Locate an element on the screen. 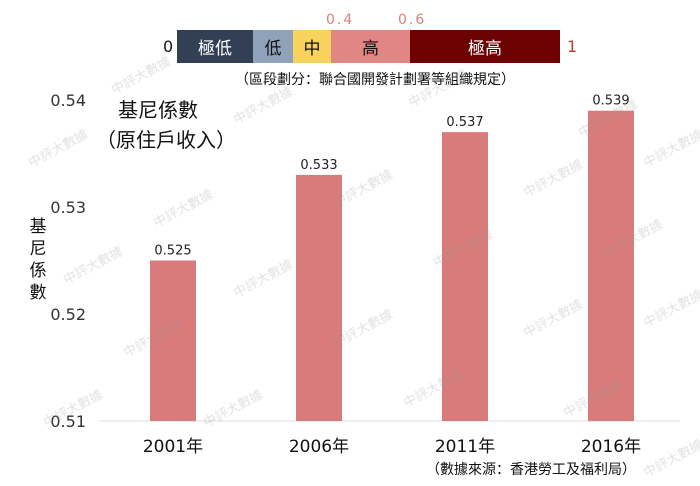 The width and height of the screenshot is (700, 486). legend-threshold-0-6: 0.6 is located at coordinates (412, 20).